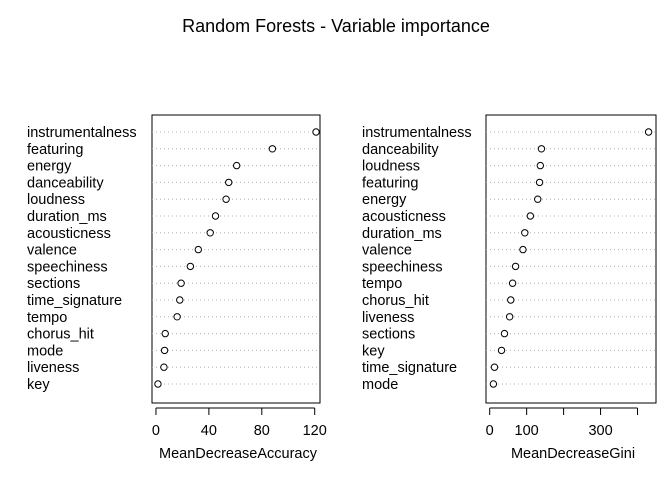 The height and width of the screenshot is (480, 672). Describe the element at coordinates (600, 431) in the screenshot. I see `x-tick-label: 300` at that location.